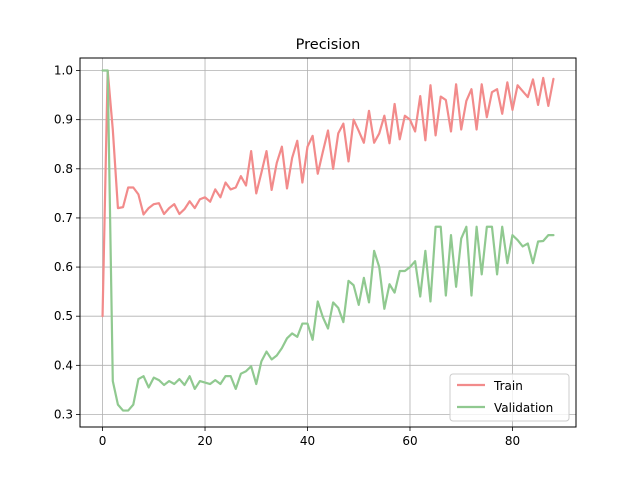 This screenshot has height=480, width=640. Describe the element at coordinates (307, 441) in the screenshot. I see `x-tick-label: 40` at that location.